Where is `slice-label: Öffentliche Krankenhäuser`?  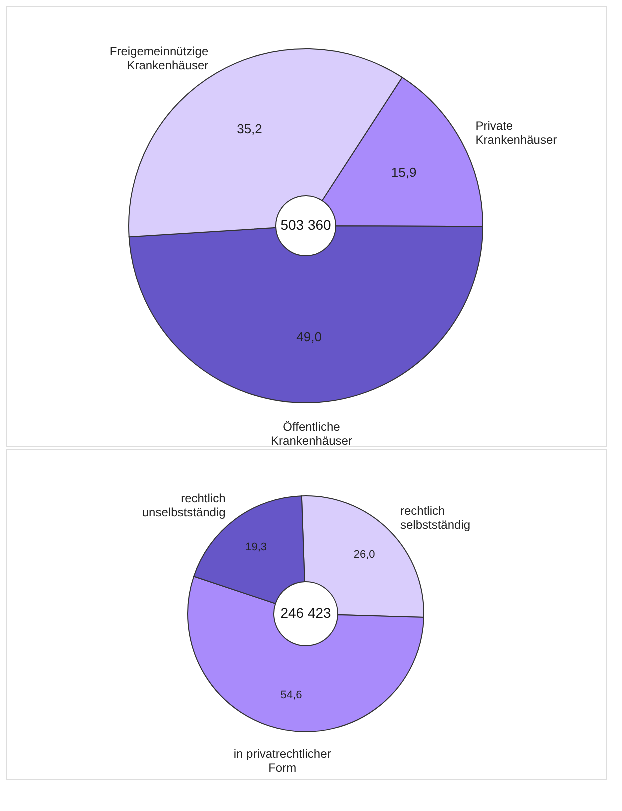
slice-label: Öffentliche Krankenhäuser is located at coordinates (311, 434).